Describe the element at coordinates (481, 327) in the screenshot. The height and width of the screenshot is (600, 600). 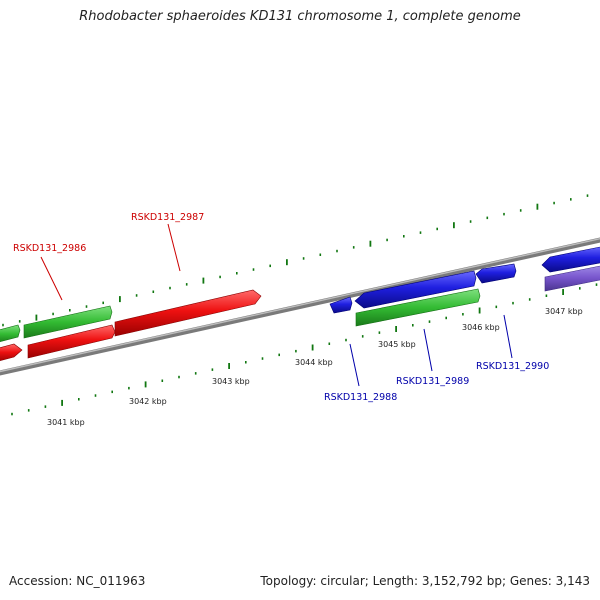
I see `kbp-label-3046: 3046 kbp` at that location.